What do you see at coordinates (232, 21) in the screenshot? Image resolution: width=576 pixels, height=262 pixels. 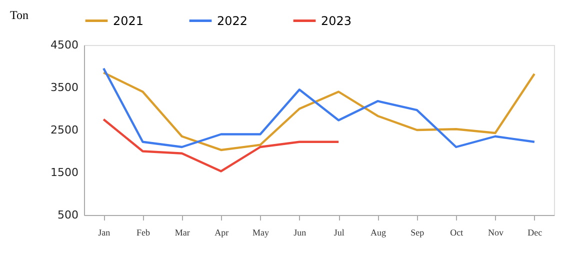 I see `legend-label: 2022` at bounding box center [232, 21].